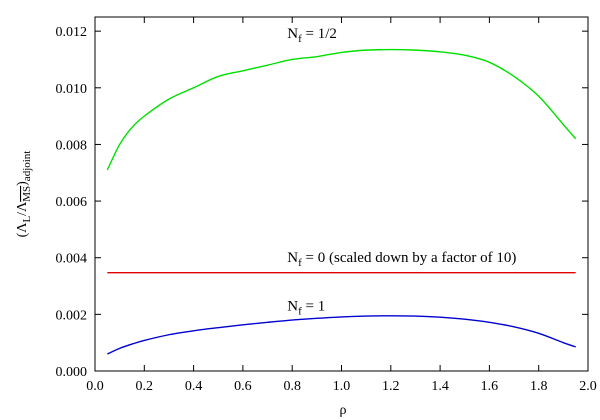  Describe the element at coordinates (588, 386) in the screenshot. I see `x-tick-label: 2.0` at that location.